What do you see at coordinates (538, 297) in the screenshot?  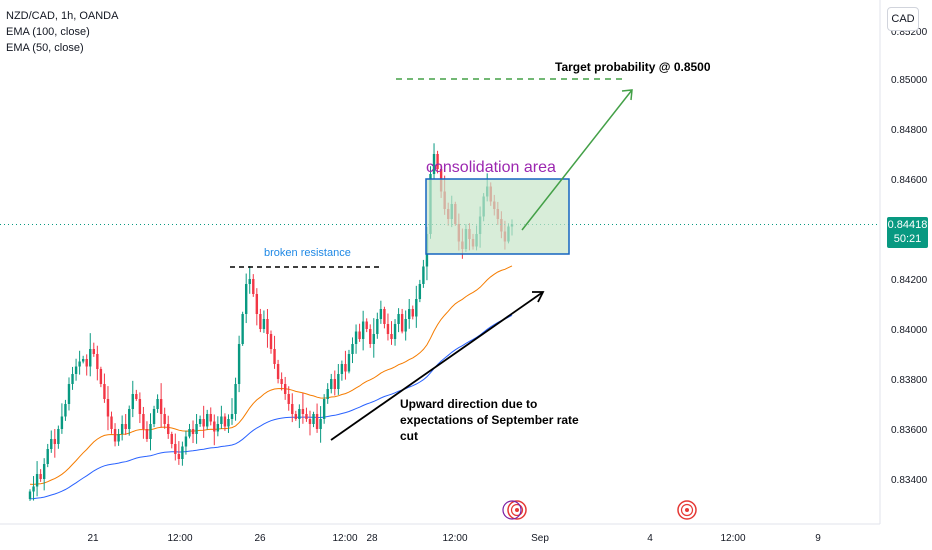 I see `trend-arrow-head` at bounding box center [538, 297].